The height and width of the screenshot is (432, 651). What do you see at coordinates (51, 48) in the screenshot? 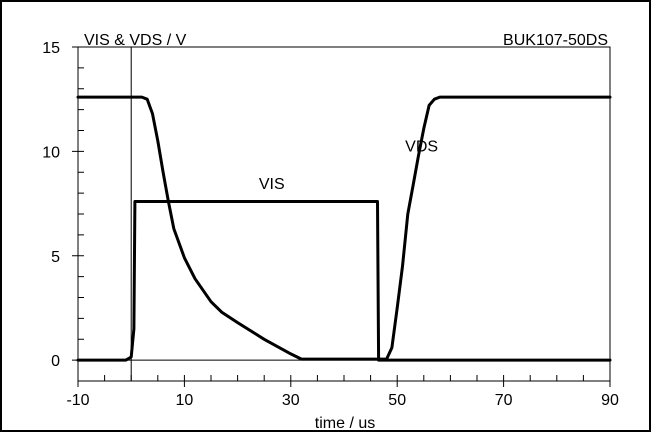
I see `y-tick-label: 15` at bounding box center [51, 48].